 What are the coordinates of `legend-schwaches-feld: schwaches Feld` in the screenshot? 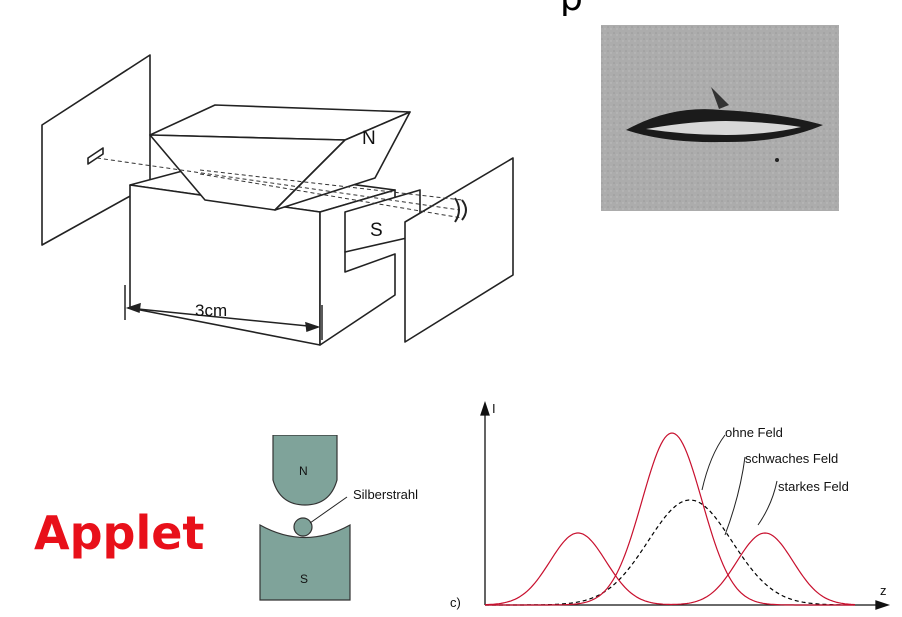 It's located at (791, 458).